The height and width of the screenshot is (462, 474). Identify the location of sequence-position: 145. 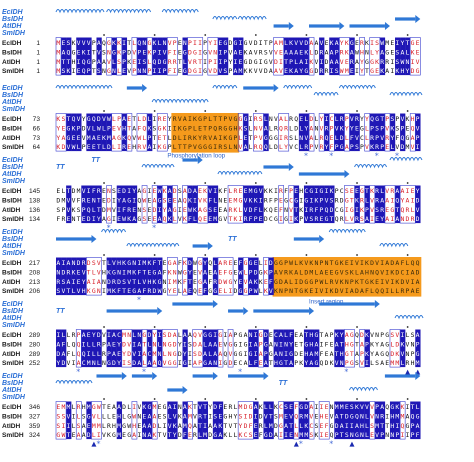
(34, 191).